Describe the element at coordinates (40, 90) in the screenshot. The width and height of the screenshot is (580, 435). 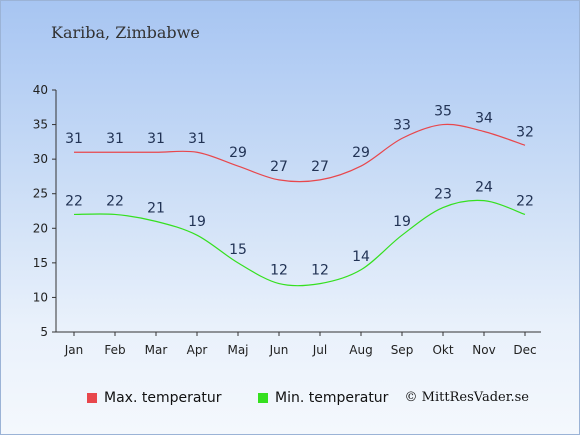
I see `y-tick-label: 40` at that location.